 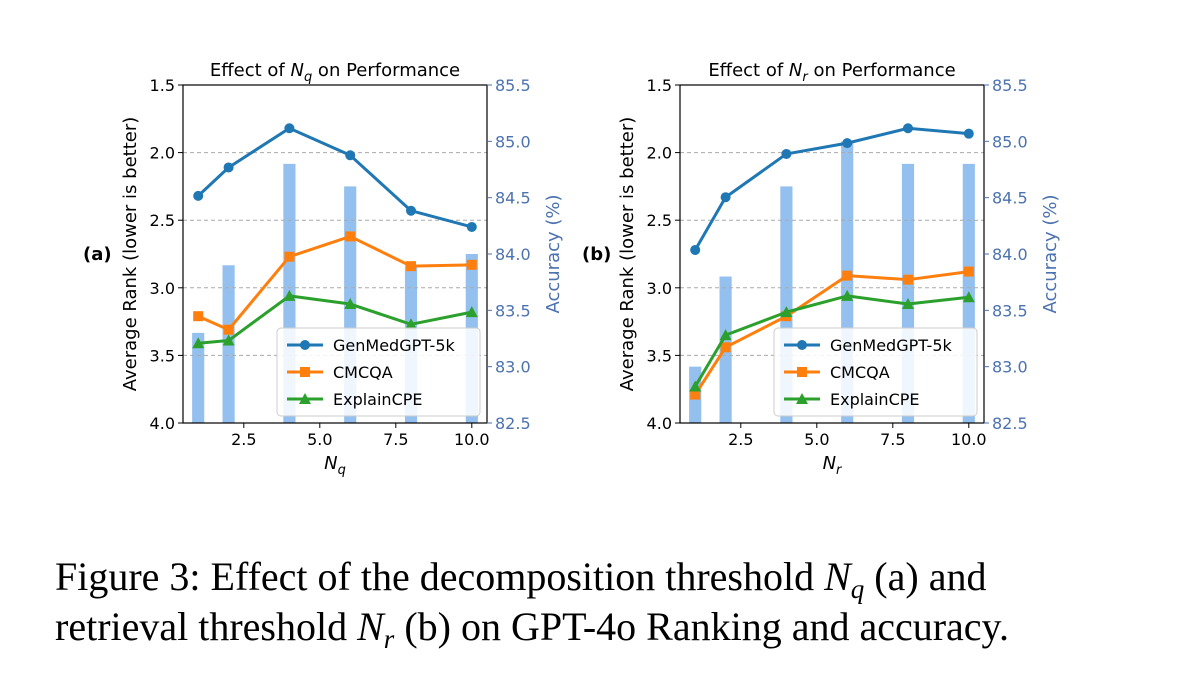 I want to click on caption-line2-pre: retrieval threshold, so click(x=206, y=626).